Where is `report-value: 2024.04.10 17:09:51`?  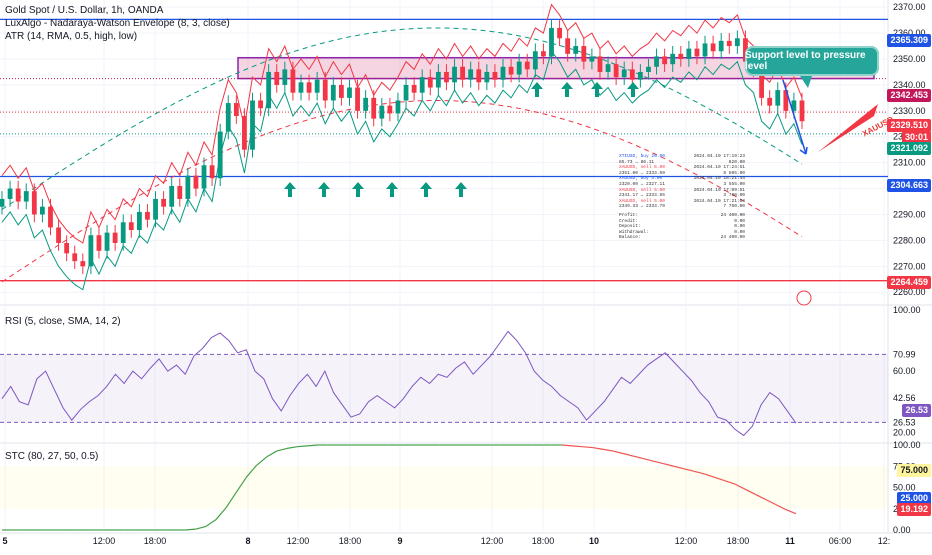
report-value: 2024.04.10 17:09:51 is located at coordinates (719, 190).